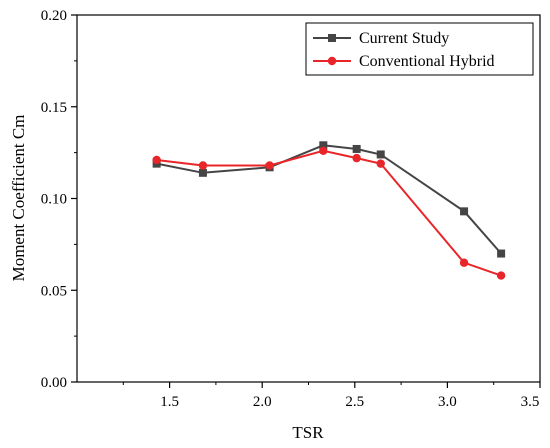  What do you see at coordinates (262, 402) in the screenshot?
I see `x-tick-label: 2.0` at bounding box center [262, 402].